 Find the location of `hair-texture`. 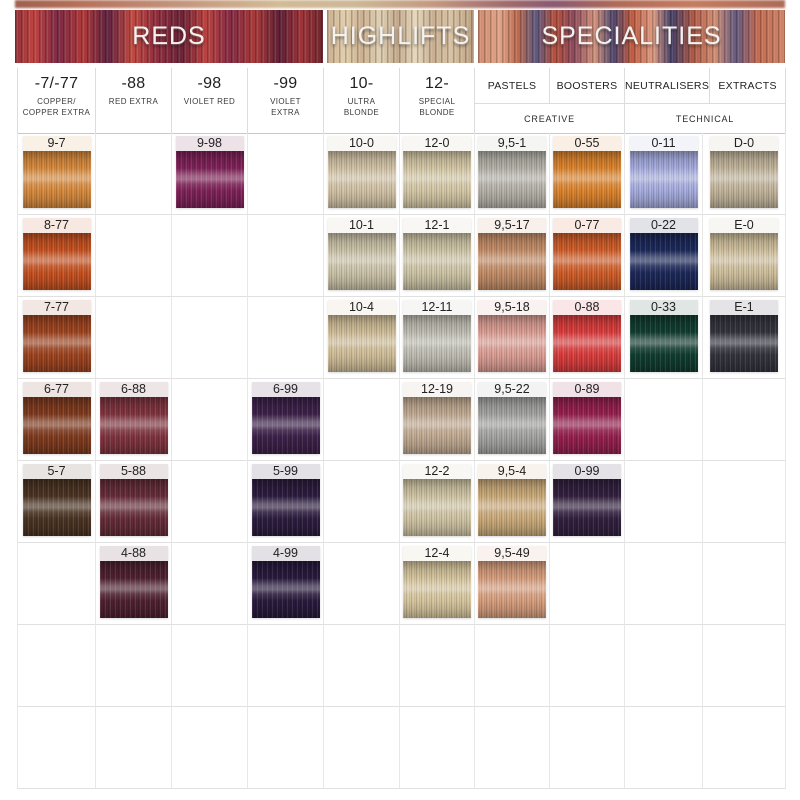

hair-texture is located at coordinates (400, 36).